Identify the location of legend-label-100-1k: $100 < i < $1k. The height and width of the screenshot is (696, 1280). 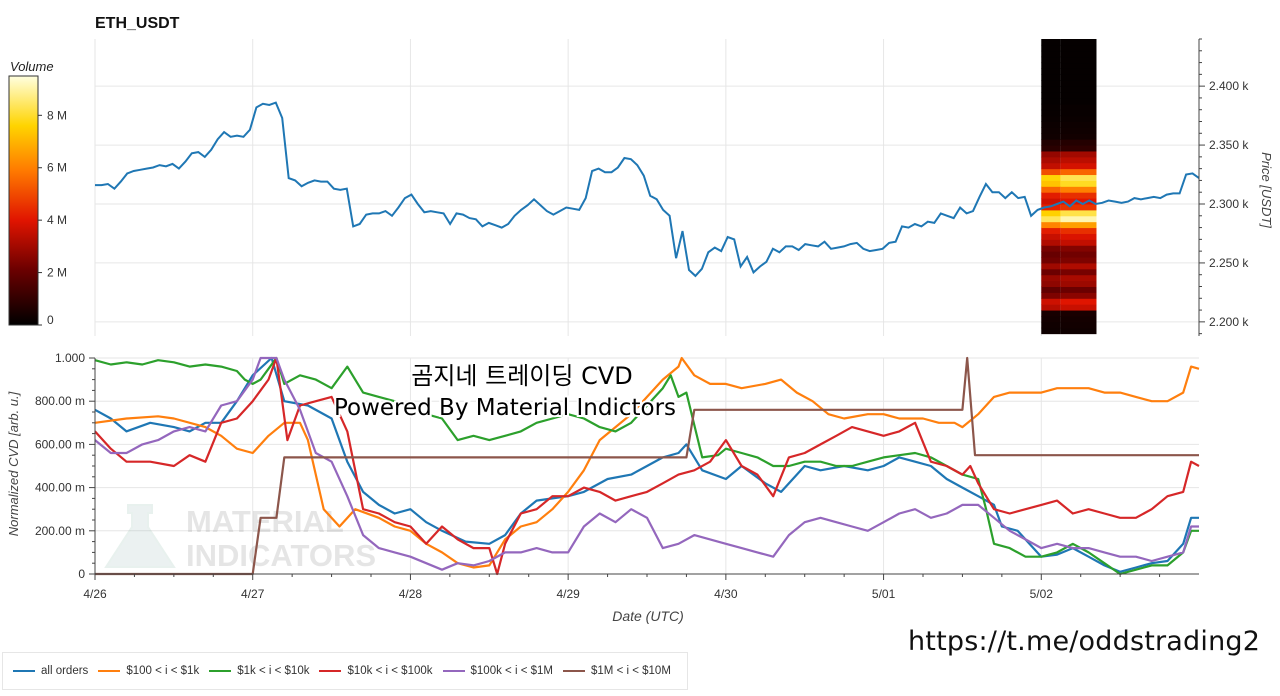
(163, 671).